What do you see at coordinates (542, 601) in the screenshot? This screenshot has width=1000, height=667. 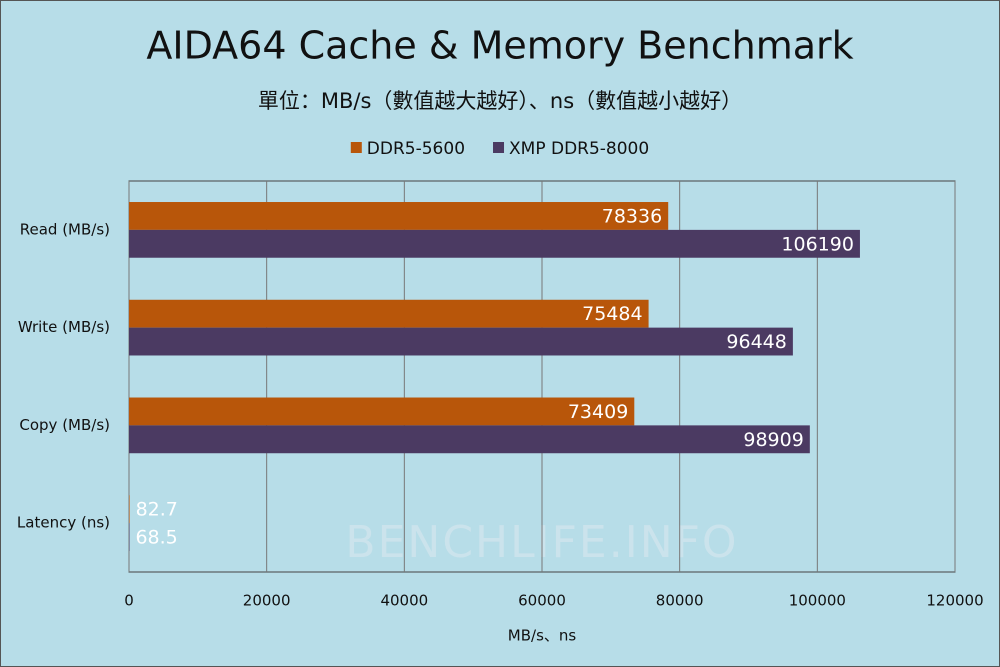 I see `x-tick-label: 60000` at bounding box center [542, 601].